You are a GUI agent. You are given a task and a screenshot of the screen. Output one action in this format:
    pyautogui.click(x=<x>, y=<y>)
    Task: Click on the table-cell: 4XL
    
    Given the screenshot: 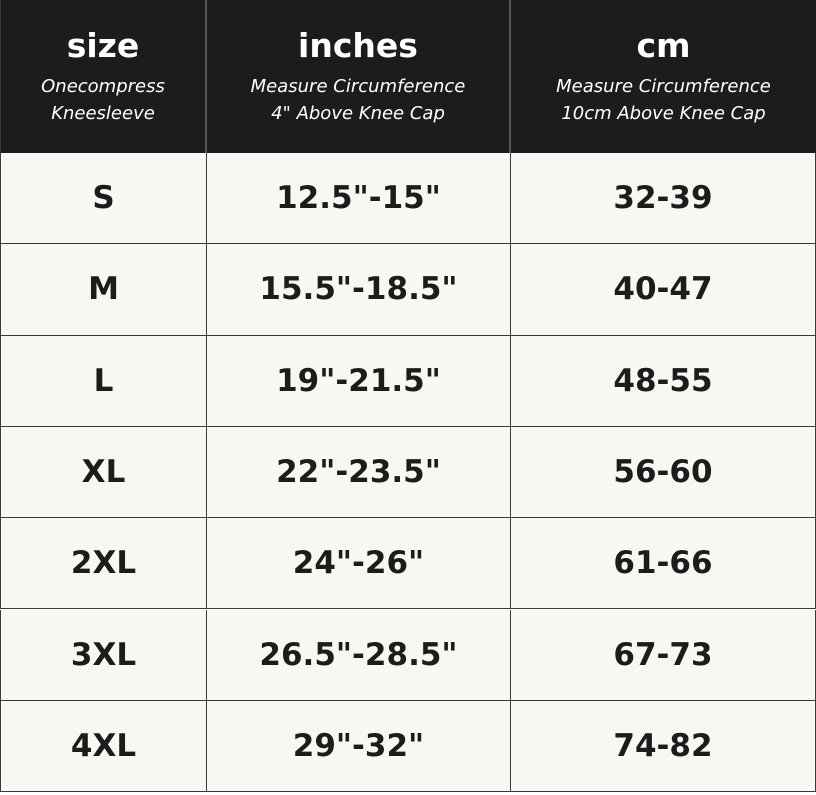 What is the action you would take?
    pyautogui.click(x=103, y=746)
    